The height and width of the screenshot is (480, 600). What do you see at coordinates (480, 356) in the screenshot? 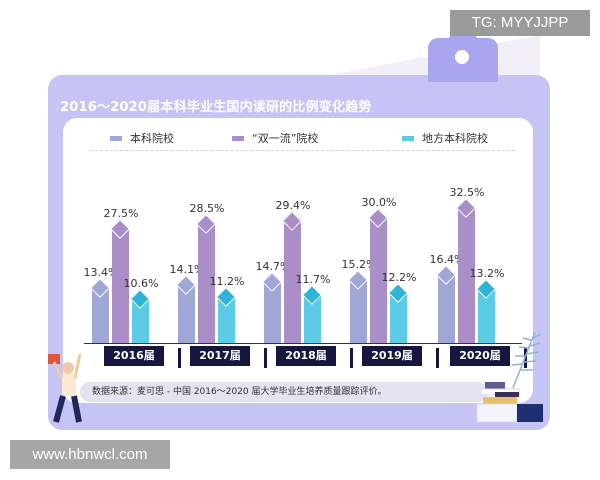
I see `category-label: 2020届` at bounding box center [480, 356].